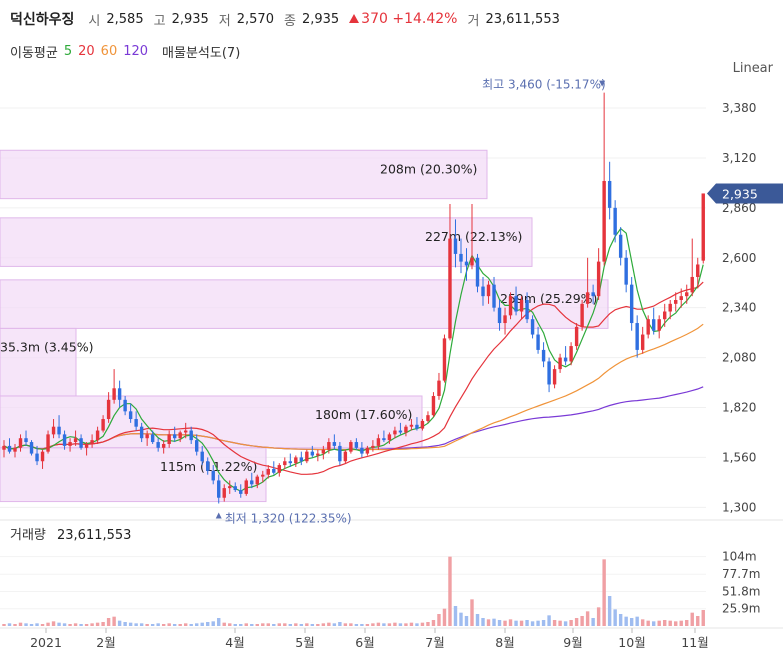 This screenshot has width=783, height=663. Describe the element at coordinates (289, 21) in the screenshot. I see `close-label: 종` at that location.